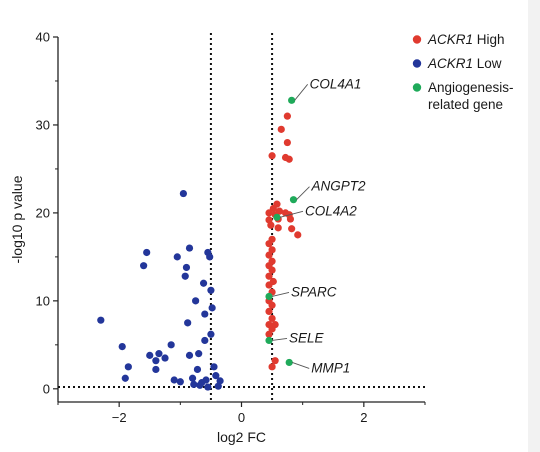 The height and width of the screenshot is (452, 540). What do you see at coordinates (307, 337) in the screenshot?
I see `annotation-label: SELE` at bounding box center [307, 337].